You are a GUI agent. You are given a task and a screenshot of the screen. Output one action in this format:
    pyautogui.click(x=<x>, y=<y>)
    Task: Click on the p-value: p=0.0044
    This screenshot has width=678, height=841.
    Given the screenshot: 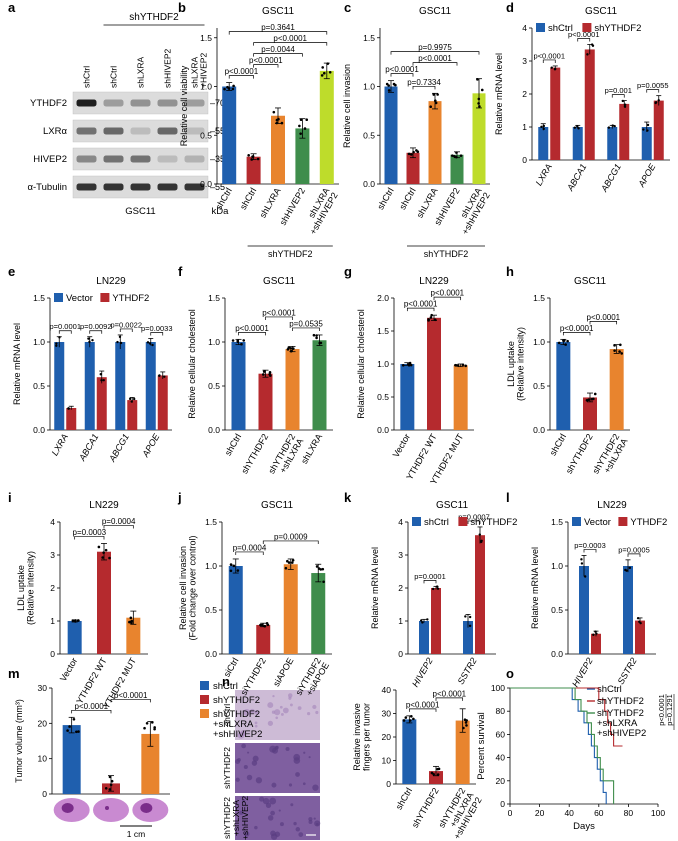 What is the action you would take?
    pyautogui.click(x=278, y=49)
    